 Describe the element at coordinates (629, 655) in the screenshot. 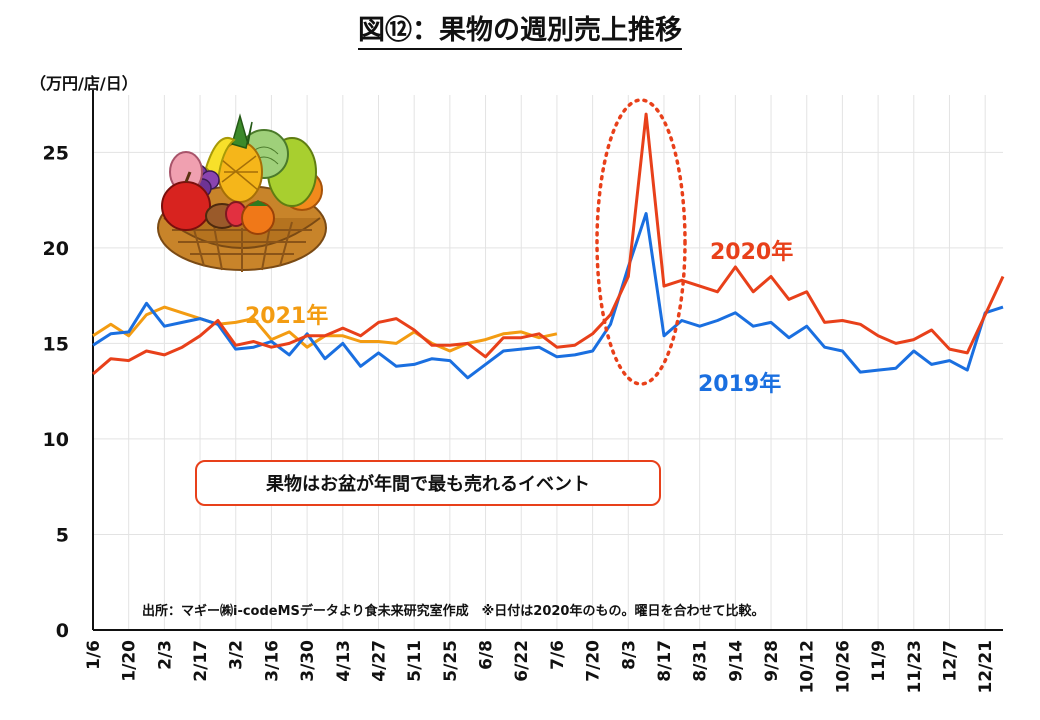

I see `x-tick-label: 8/3` at that location.